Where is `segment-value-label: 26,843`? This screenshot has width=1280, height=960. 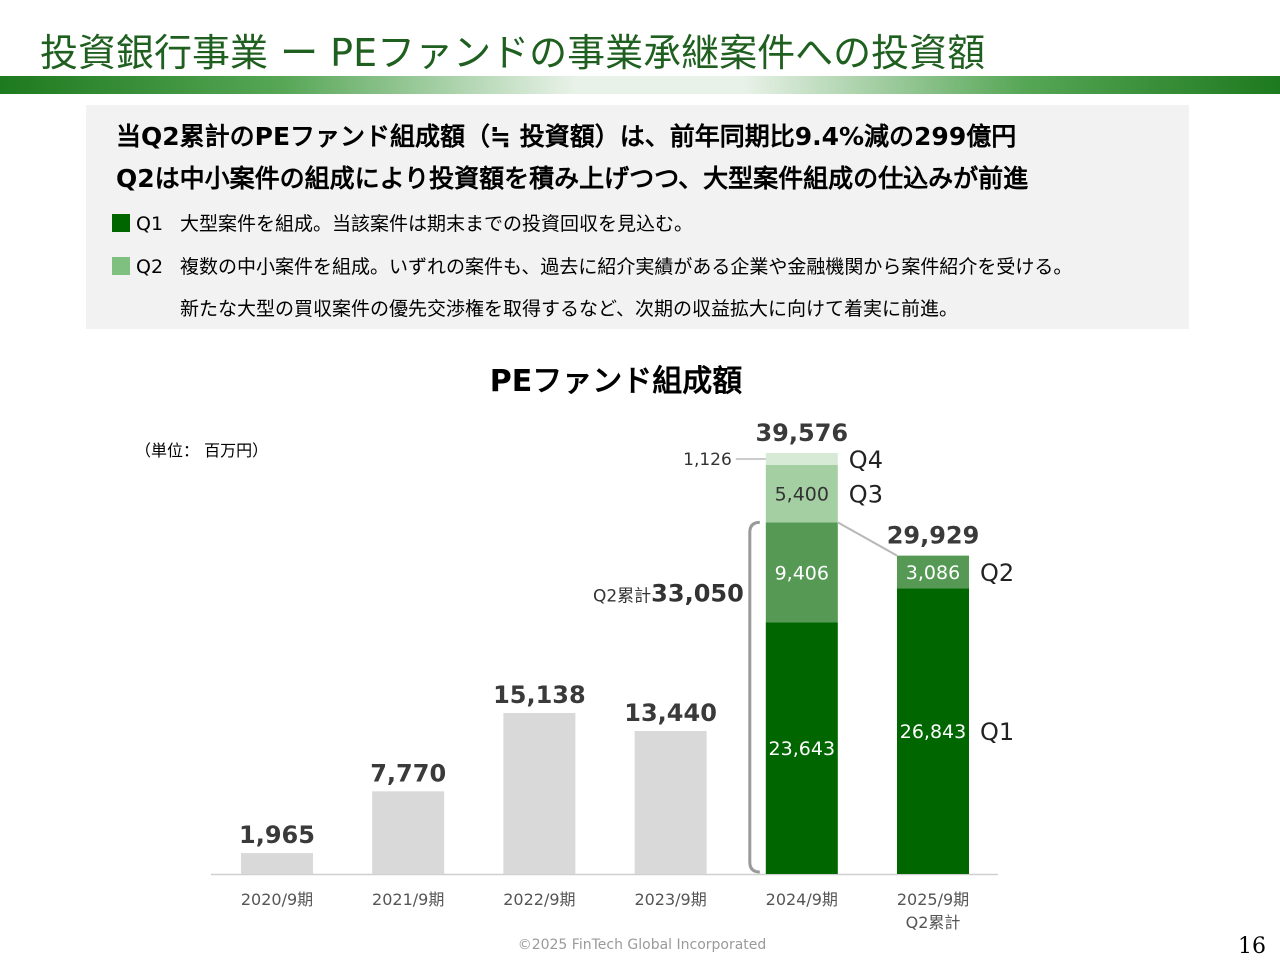 segment-value-label: 26,843 is located at coordinates (933, 732).